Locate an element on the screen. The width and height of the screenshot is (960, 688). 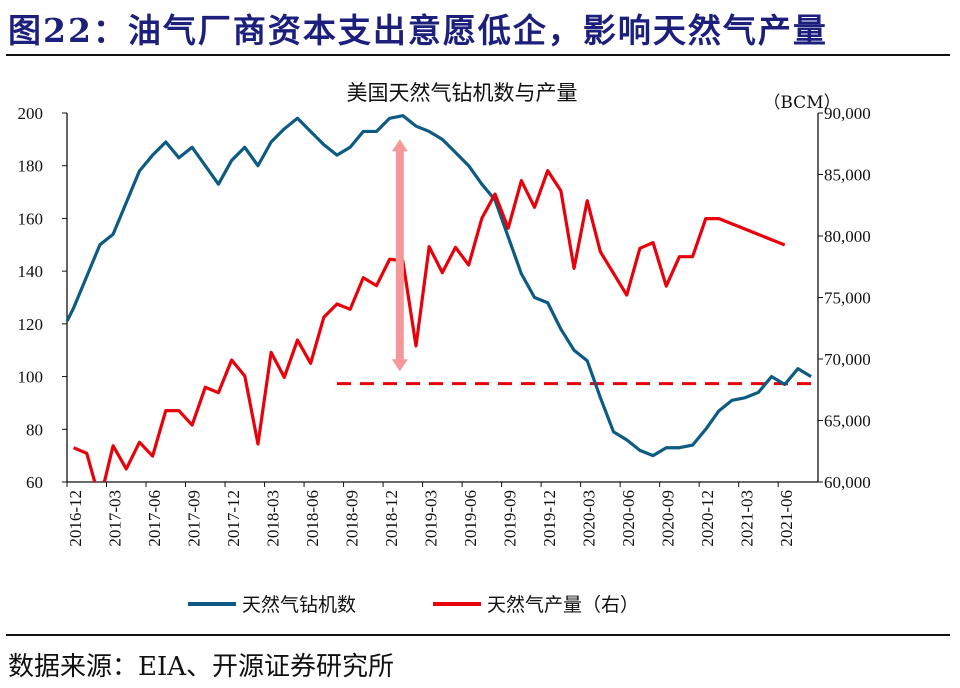
right-tick-label: 65,000 is located at coordinates (847, 421).